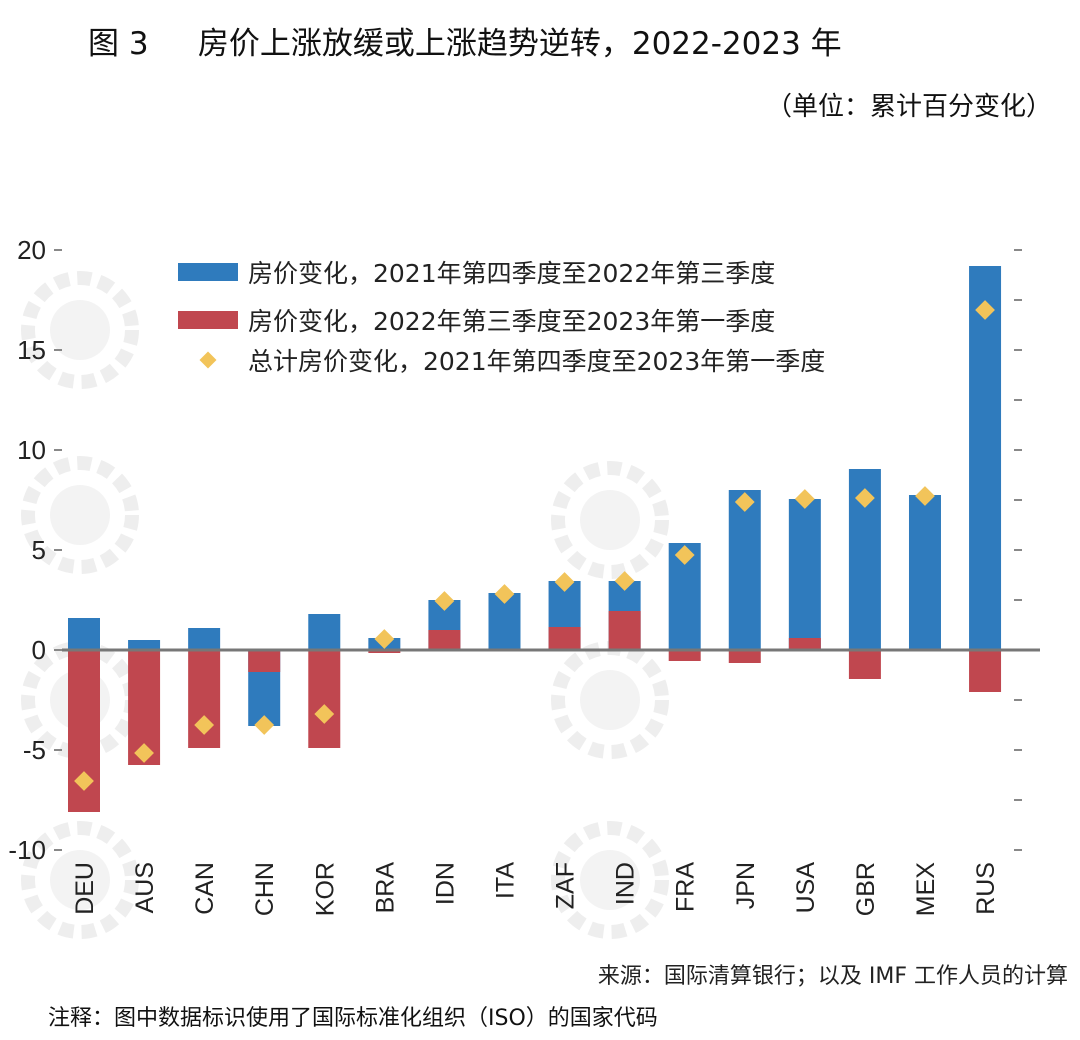 The width and height of the screenshot is (1080, 1040). I want to click on x-tick-label: KOR, so click(325, 889).